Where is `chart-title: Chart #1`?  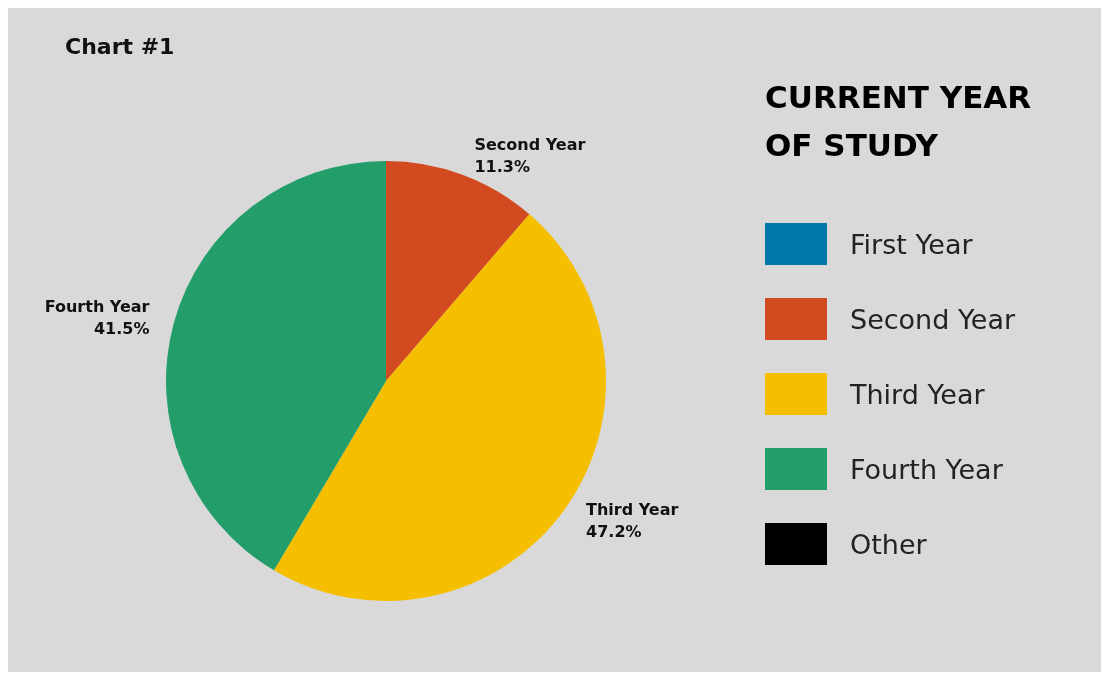 chart-title: Chart #1 is located at coordinates (120, 46).